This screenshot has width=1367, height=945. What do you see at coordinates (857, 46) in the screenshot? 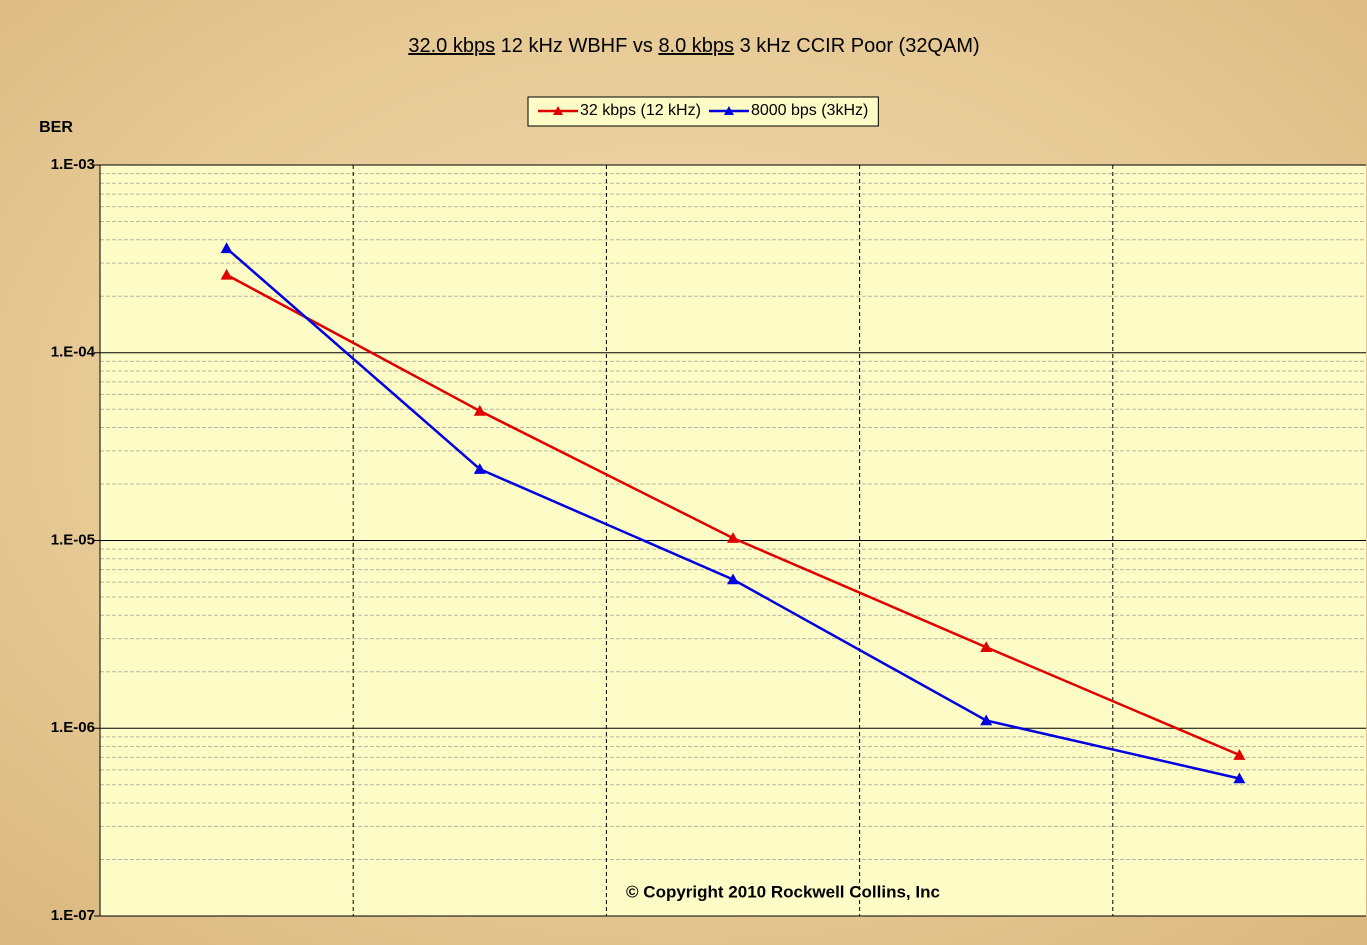
I see `title-part: 3 kHz CCIR Poor (32QAM)` at bounding box center [857, 46].